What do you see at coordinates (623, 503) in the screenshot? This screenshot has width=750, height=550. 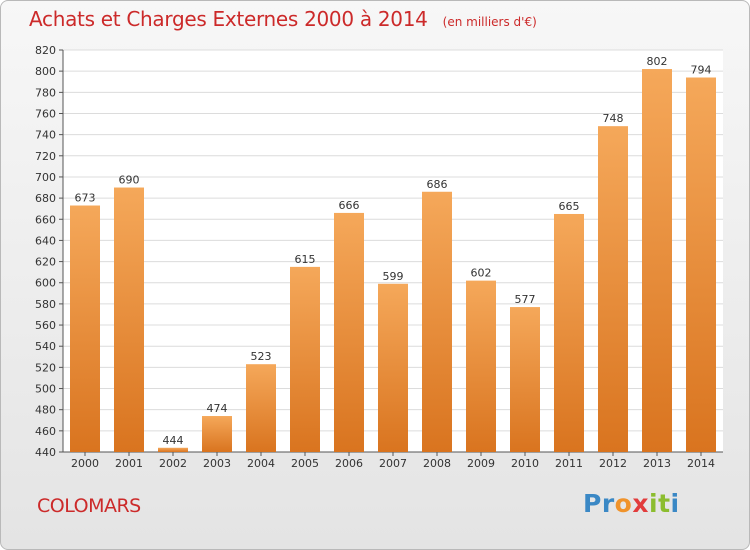 I see `logo-letter: o` at bounding box center [623, 503].